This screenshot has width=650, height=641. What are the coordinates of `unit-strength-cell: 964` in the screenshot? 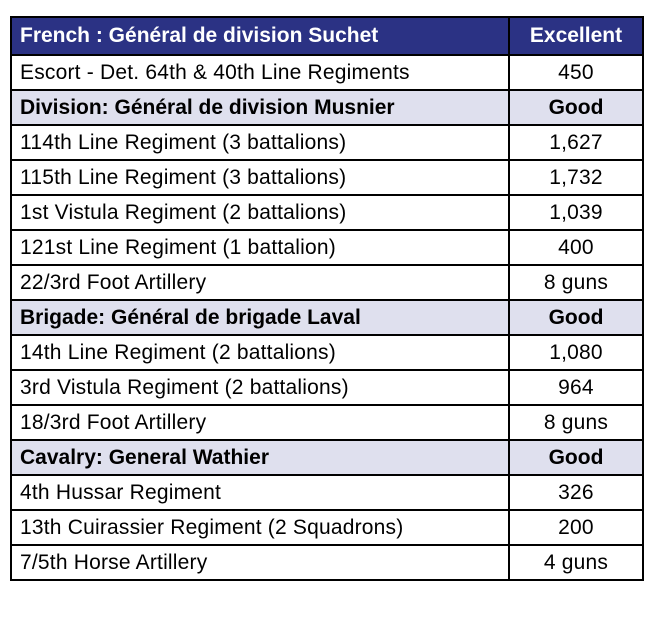 It's located at (576, 387).